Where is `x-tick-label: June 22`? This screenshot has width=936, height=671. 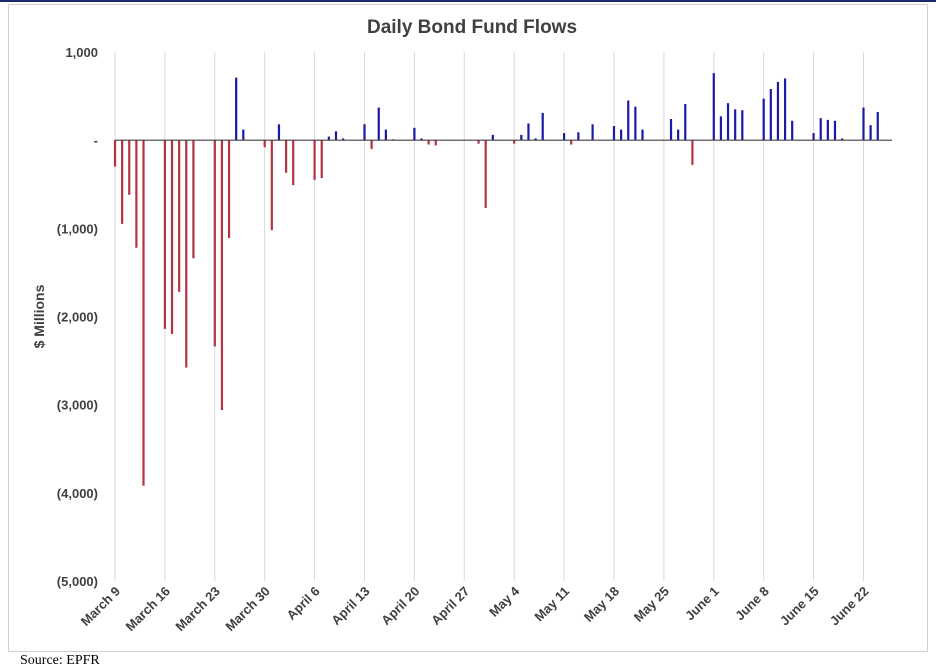
x-tick-label: June 22 is located at coordinates (849, 606).